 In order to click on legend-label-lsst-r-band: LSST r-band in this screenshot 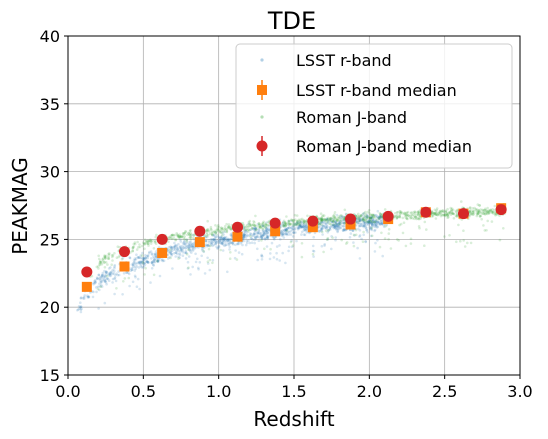, I will do `click(344, 60)`.